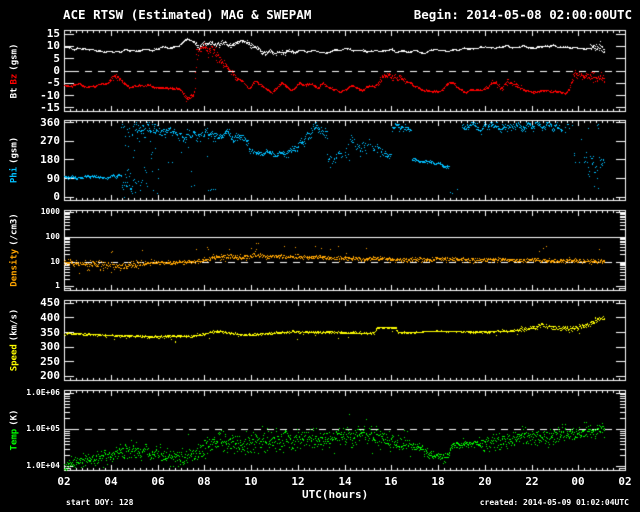 This screenshot has height=512, width=640. What do you see at coordinates (298, 481) in the screenshot?
I see `x-tick-label: 12` at bounding box center [298, 481].